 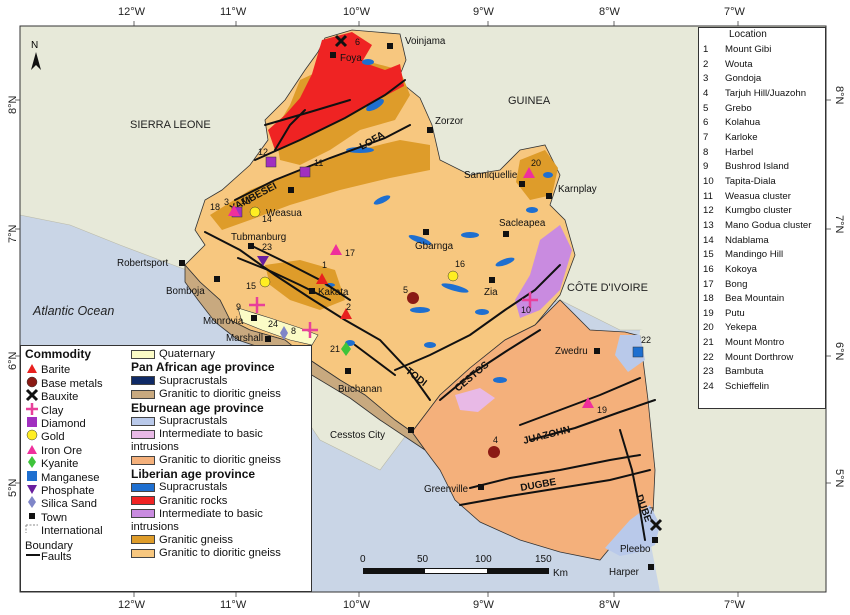 What do you see at coordinates (203, 367) in the screenshot?
I see `legend-pan-african-title: Pan African age province` at bounding box center [203, 367].